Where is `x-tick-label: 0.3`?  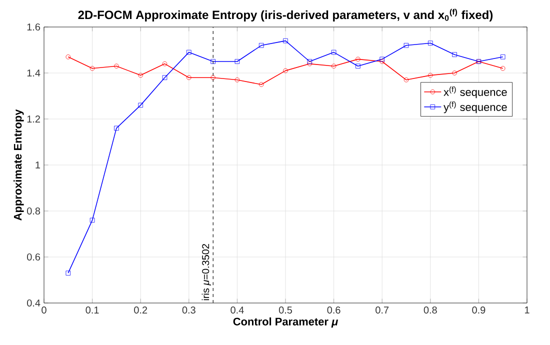
x-tick-label: 0.3 is located at coordinates (189, 310).